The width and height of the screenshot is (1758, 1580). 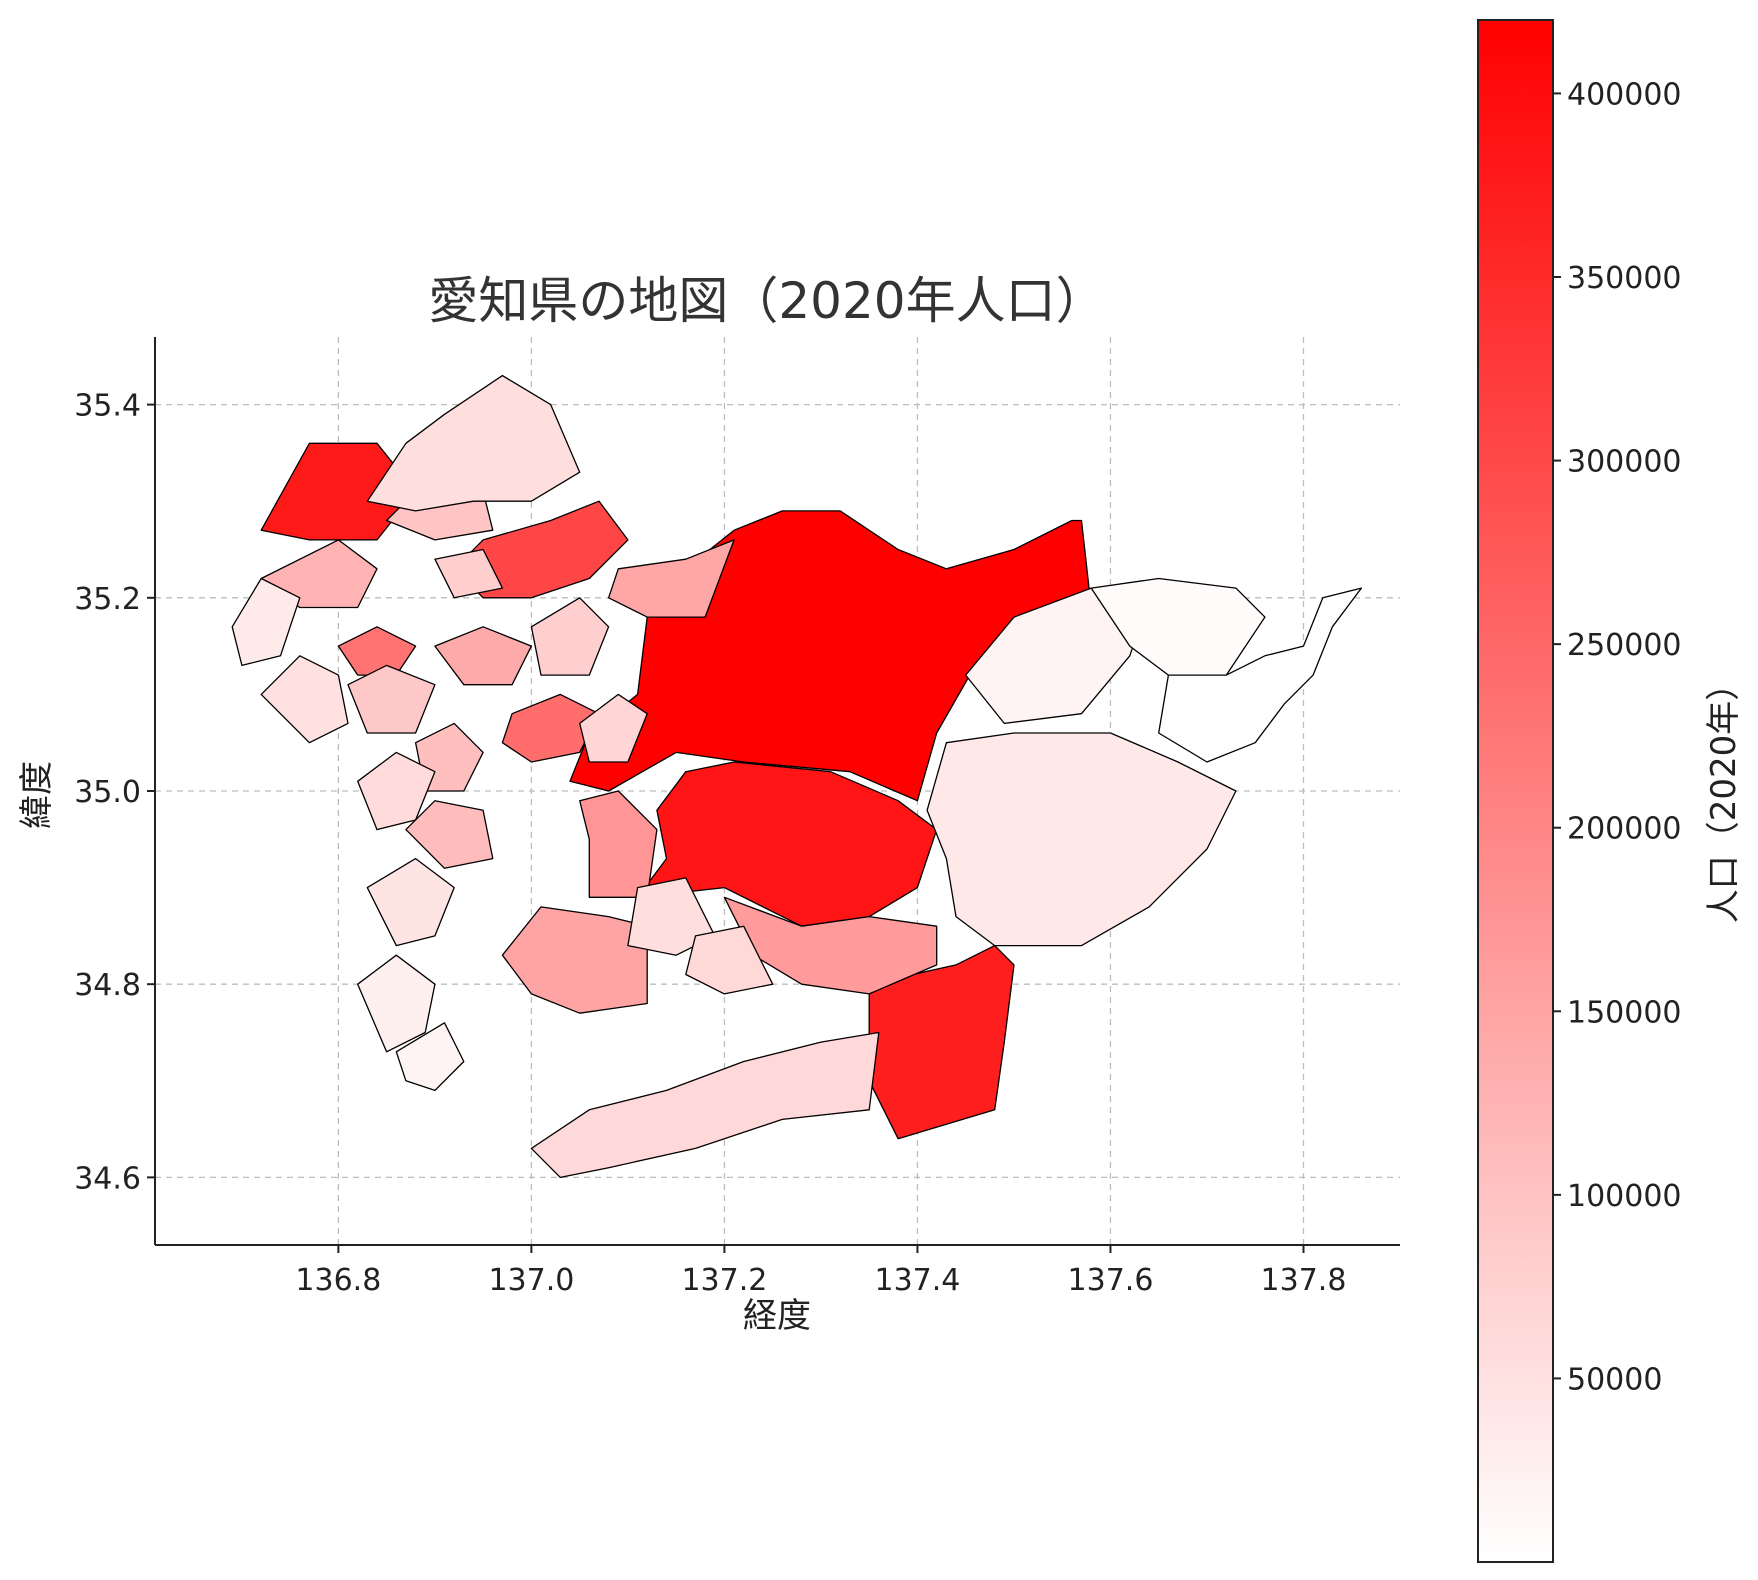 What do you see at coordinates (1515, 791) in the screenshot?
I see `colorbar` at bounding box center [1515, 791].